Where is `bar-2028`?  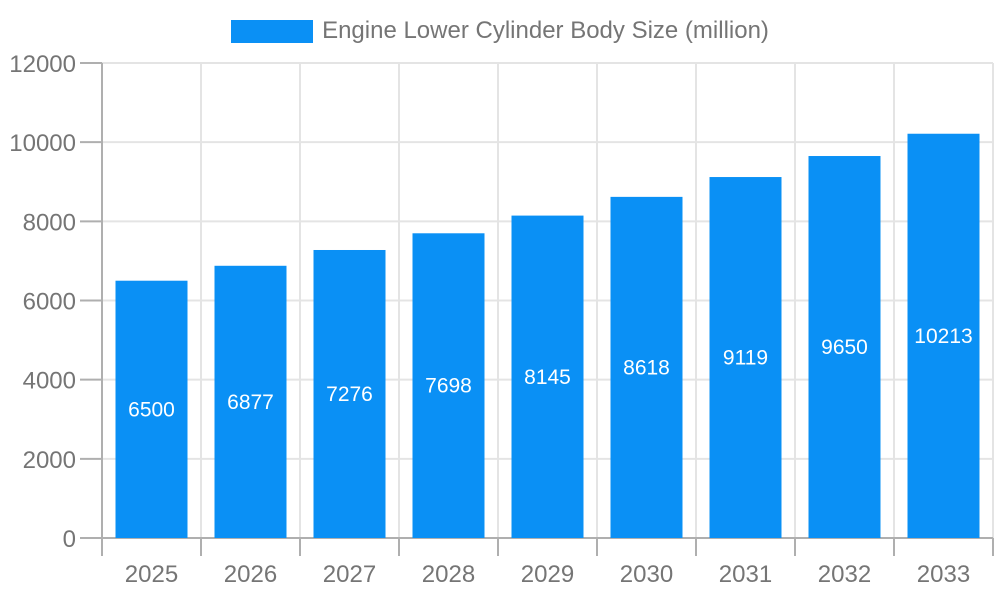
bar-2028 is located at coordinates (448, 385).